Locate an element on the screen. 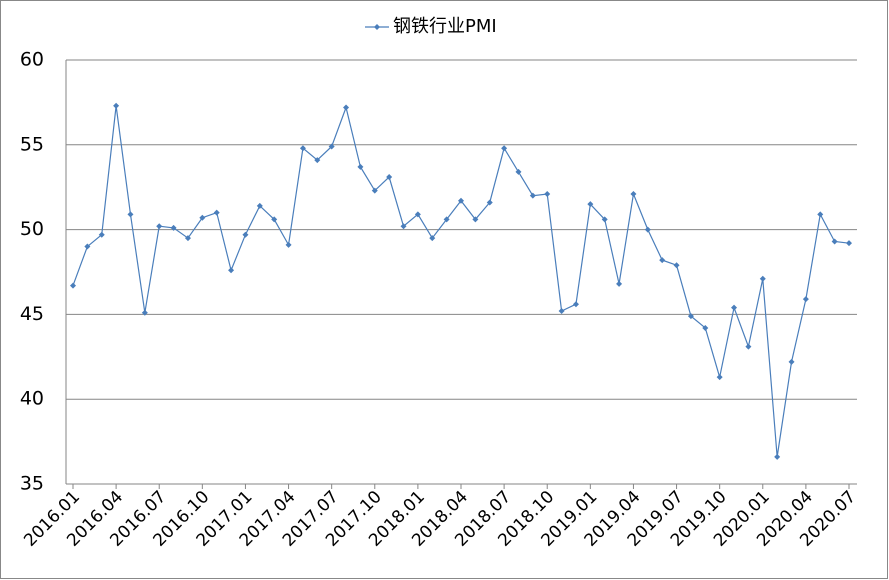  y-tick-label: 60 is located at coordinates (32, 60).